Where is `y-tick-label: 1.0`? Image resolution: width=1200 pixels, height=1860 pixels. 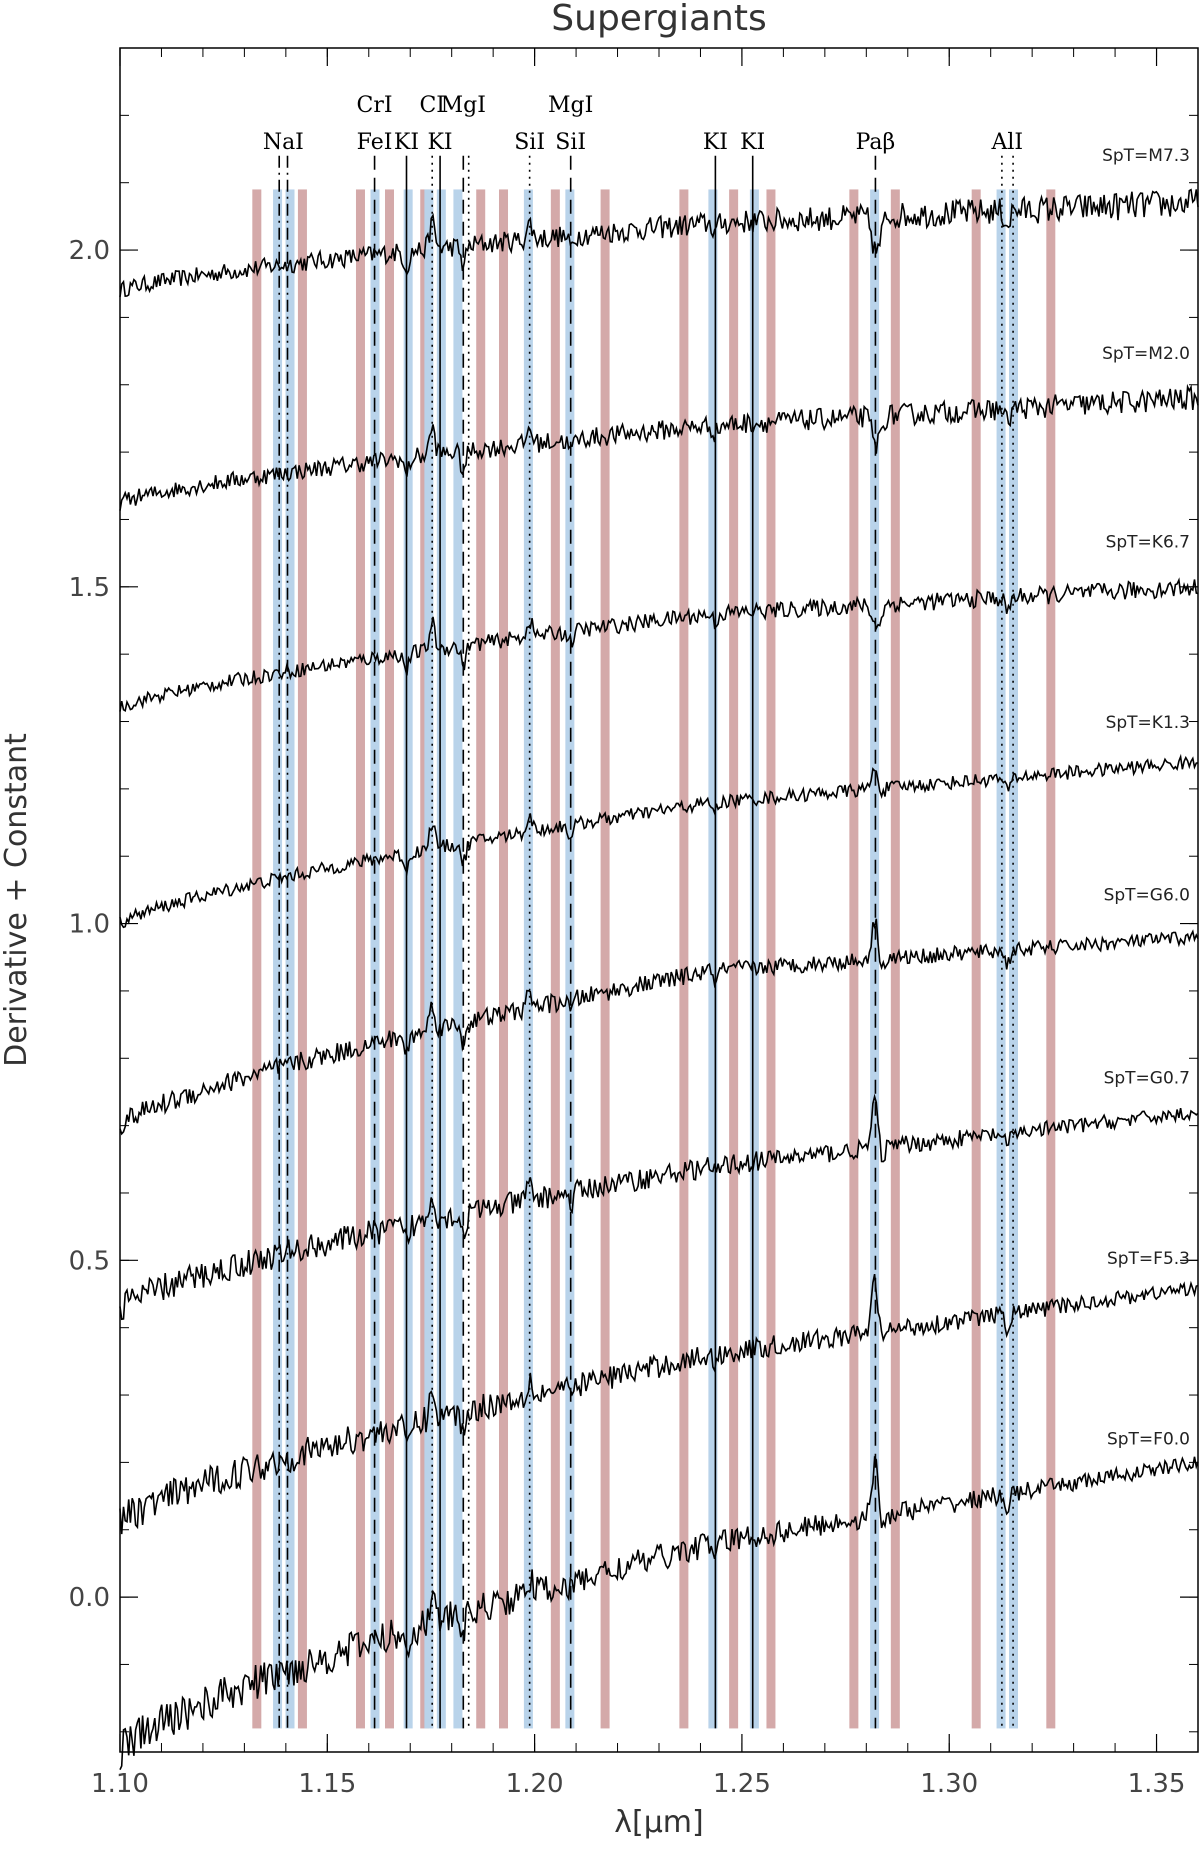 y-tick-label: 1.0 is located at coordinates (89, 925).